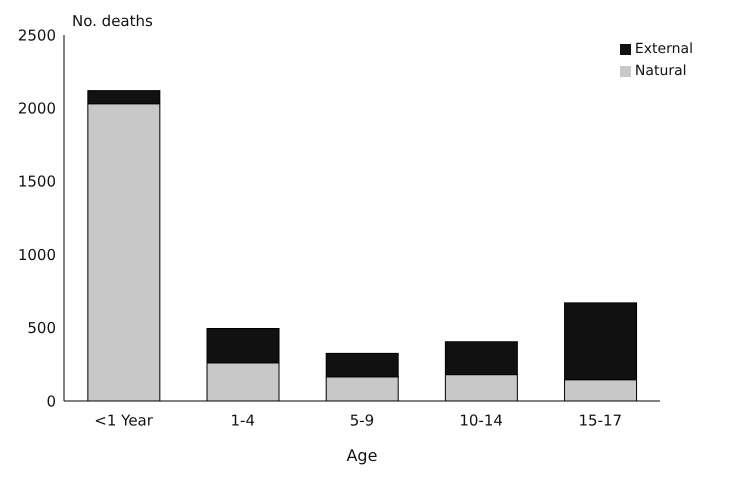  I want to click on y-tick-label: 2000, so click(37, 109).